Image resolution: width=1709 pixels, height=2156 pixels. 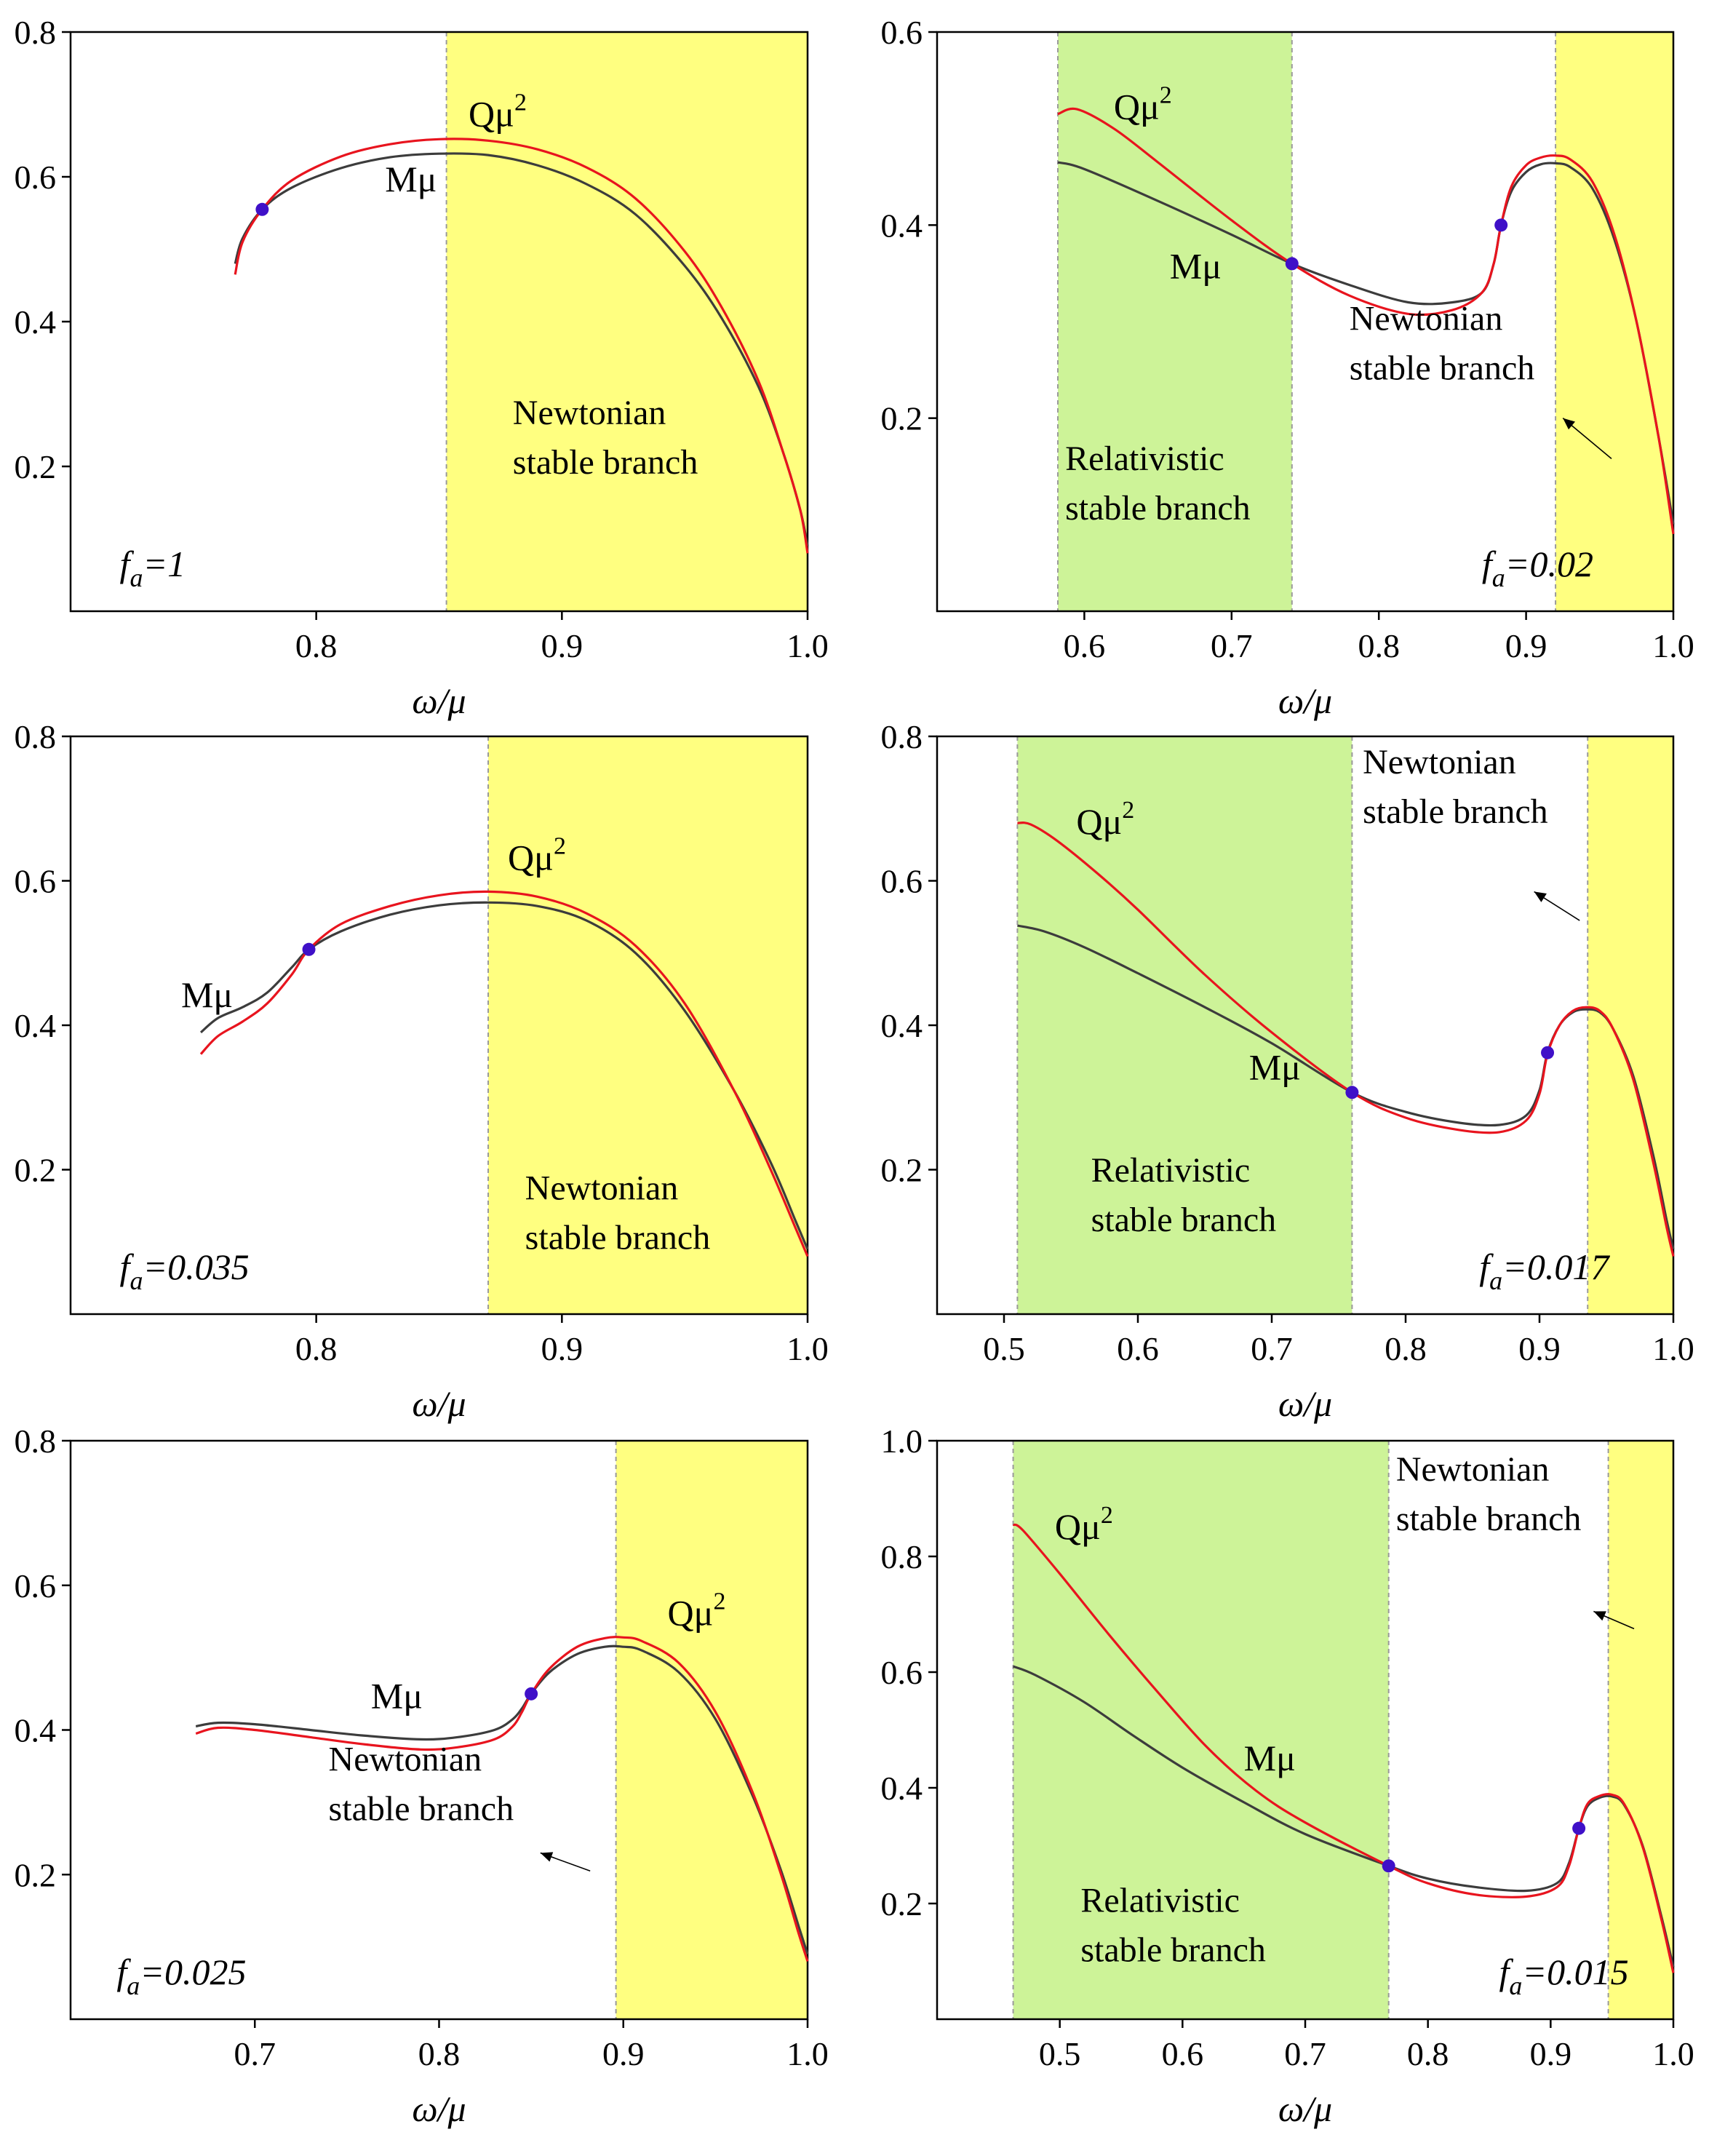 What do you see at coordinates (196, 1266) in the screenshot?
I see `parameter-label-value: =0.035` at bounding box center [196, 1266].